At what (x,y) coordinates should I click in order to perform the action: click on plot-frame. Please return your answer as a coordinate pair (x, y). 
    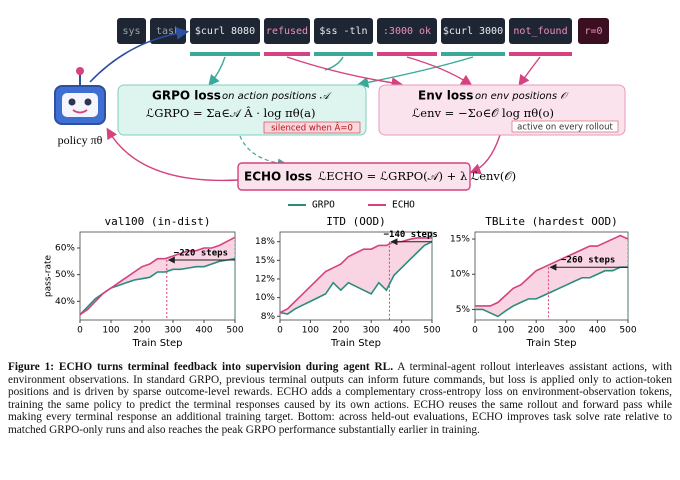
    Looking at the image, I should click on (157, 276).